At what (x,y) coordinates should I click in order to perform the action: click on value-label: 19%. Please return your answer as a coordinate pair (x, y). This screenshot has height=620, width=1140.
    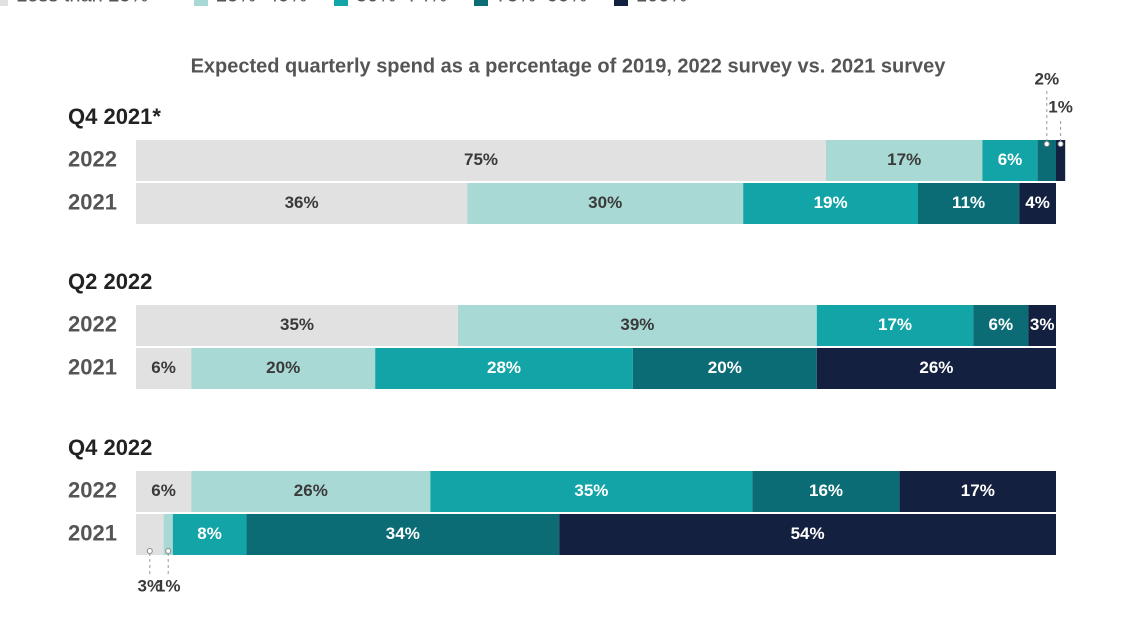
    Looking at the image, I should click on (831, 202).